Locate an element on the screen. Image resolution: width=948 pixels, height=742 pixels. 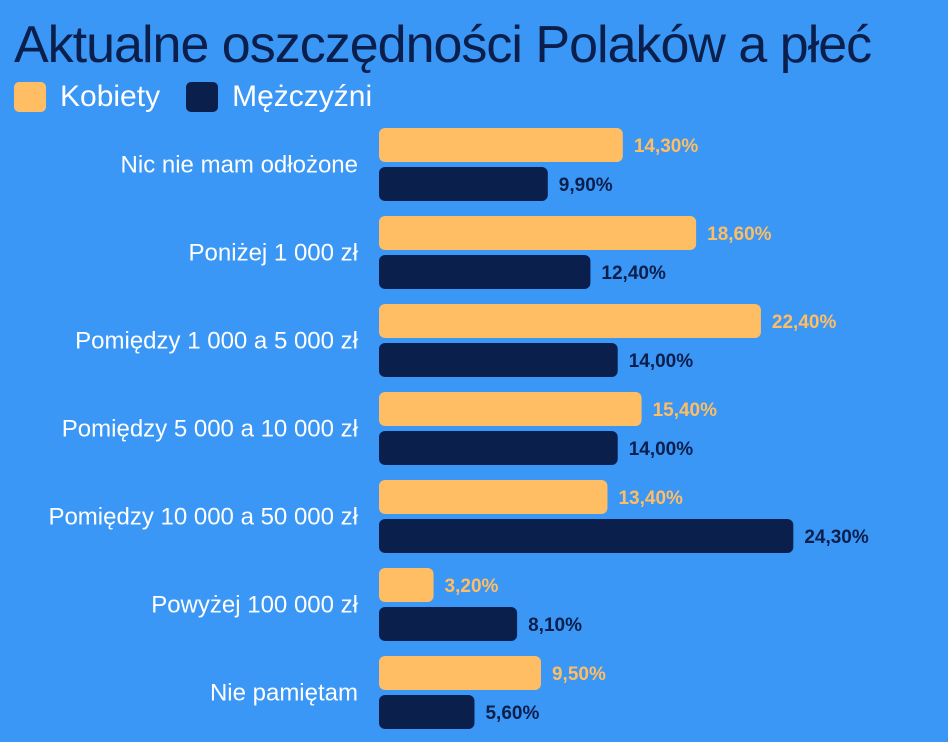
legend-swatch-kobiety is located at coordinates (30, 97).